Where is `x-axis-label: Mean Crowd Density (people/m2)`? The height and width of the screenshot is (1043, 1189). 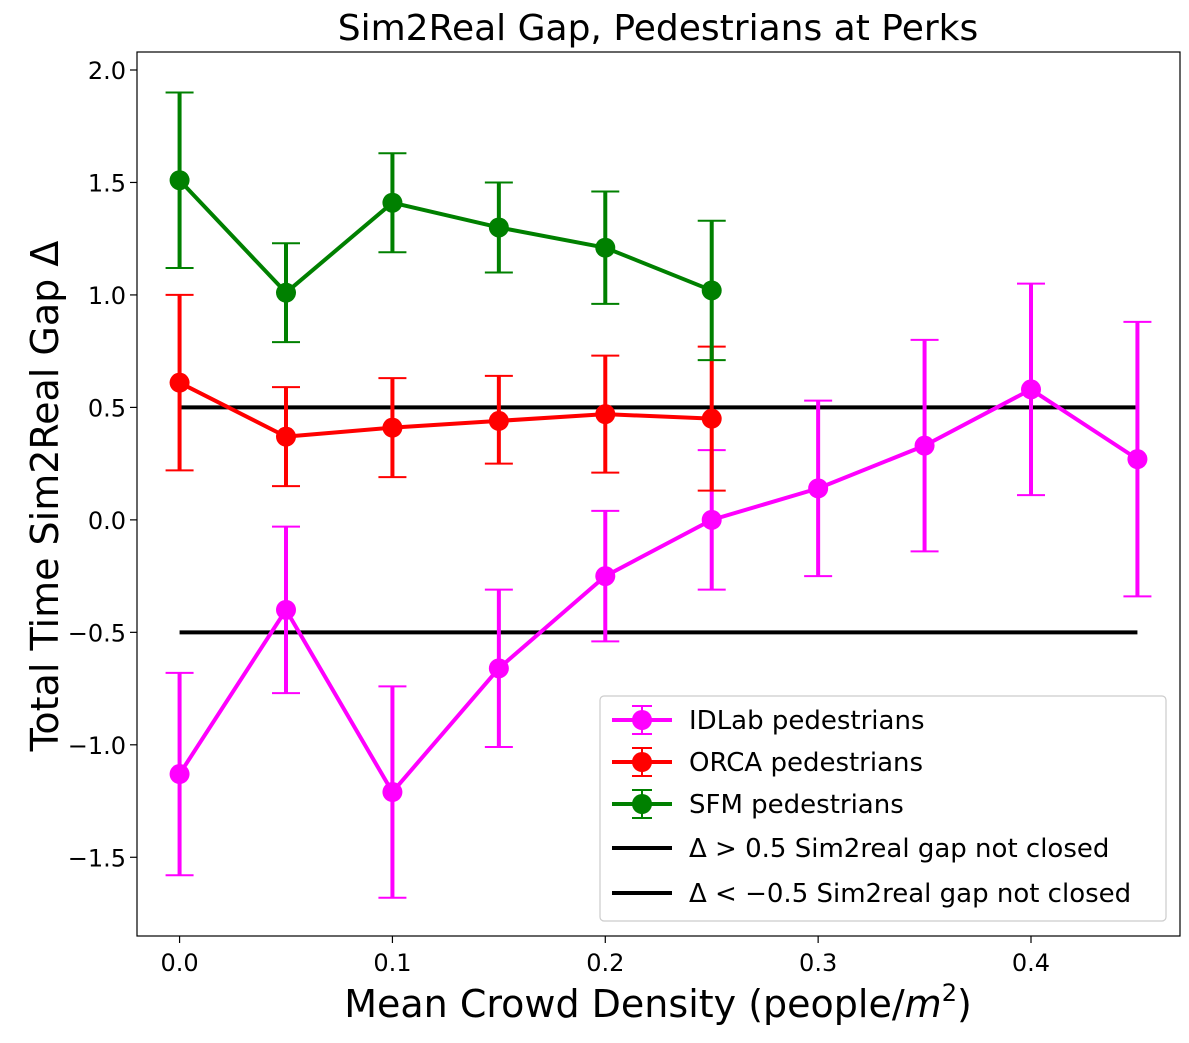 x-axis-label: Mean Crowd Density (people/m2) is located at coordinates (658, 1002).